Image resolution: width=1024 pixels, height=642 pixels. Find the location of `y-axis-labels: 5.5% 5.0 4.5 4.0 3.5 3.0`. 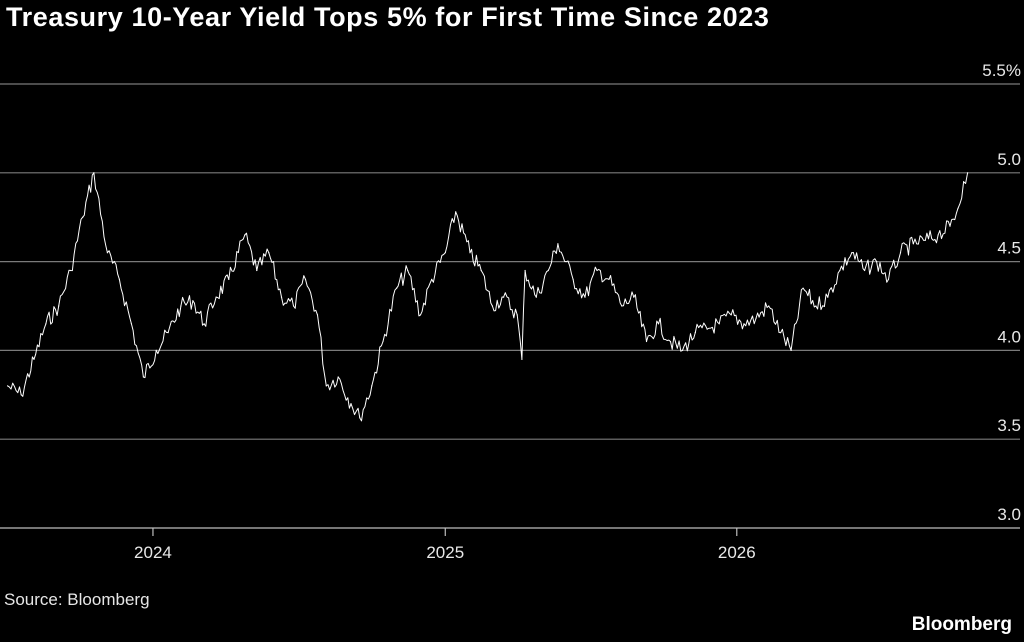

y-axis-labels: 5.5% 5.0 4.5 4.0 3.5 3.0 is located at coordinates (1001, 292).